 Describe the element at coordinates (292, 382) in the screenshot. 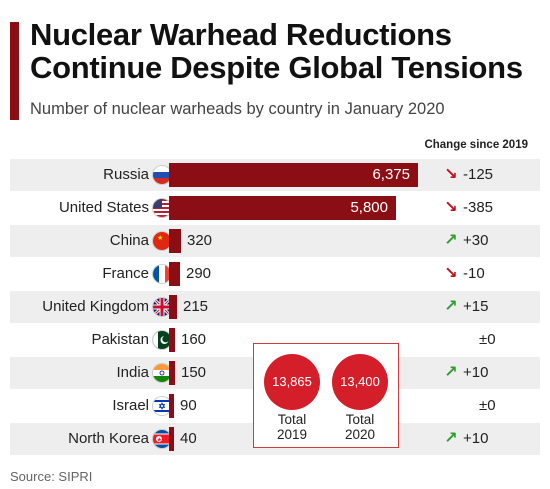

I see `total-2019-circle: 13,865` at that location.